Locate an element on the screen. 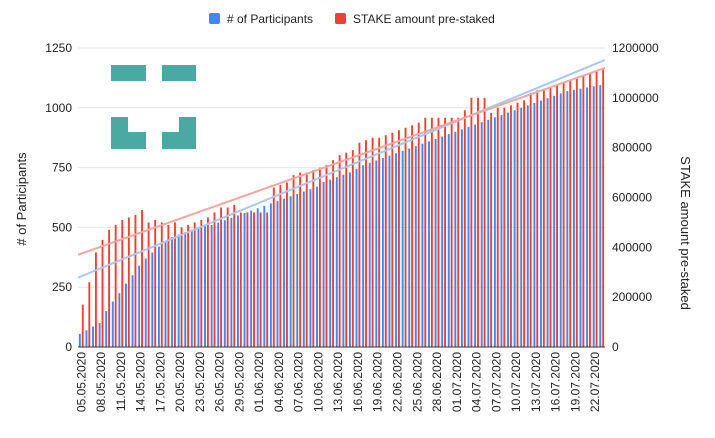 This screenshot has width=715, height=438. y-axis-right-ticks: 0 200000 400000 600000 800000 1000000 1200000 is located at coordinates (635, 197).